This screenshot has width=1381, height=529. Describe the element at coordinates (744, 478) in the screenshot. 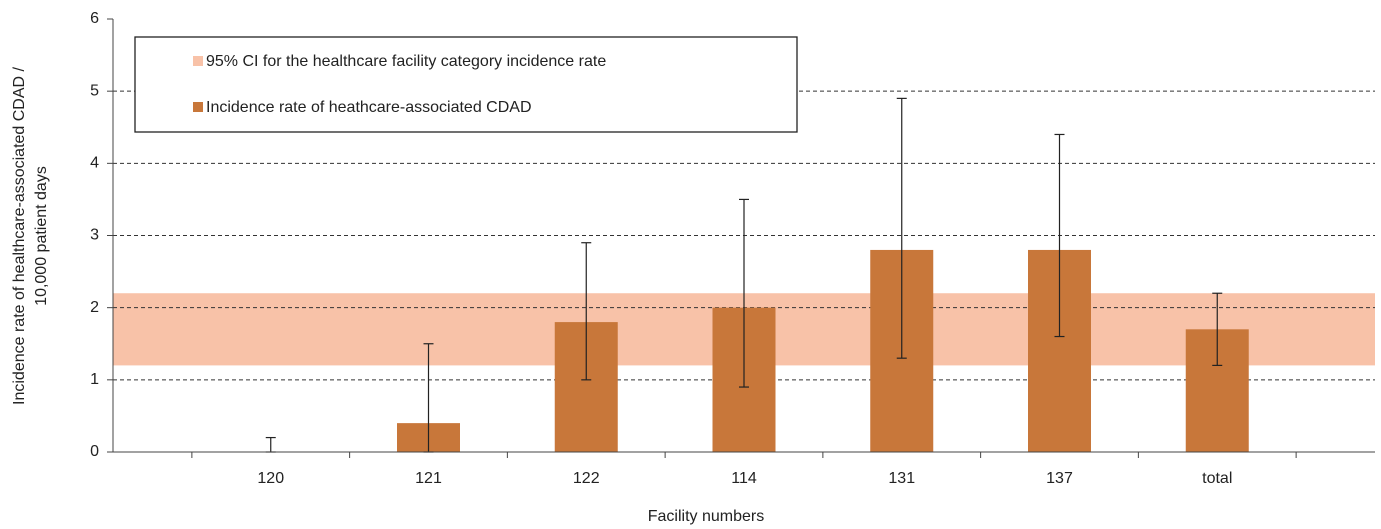

I see `x-tick-label: 114` at that location.